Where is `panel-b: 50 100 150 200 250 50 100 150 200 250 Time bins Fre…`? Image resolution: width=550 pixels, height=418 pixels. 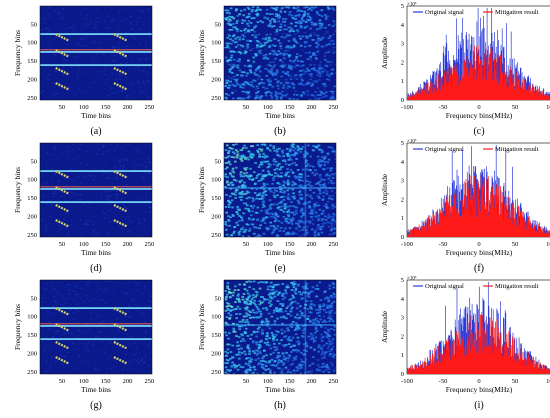
panel-b: 50 100 150 200 250 50 100 150 200 250 Time bins Fre… is located at coordinates (282, 70).